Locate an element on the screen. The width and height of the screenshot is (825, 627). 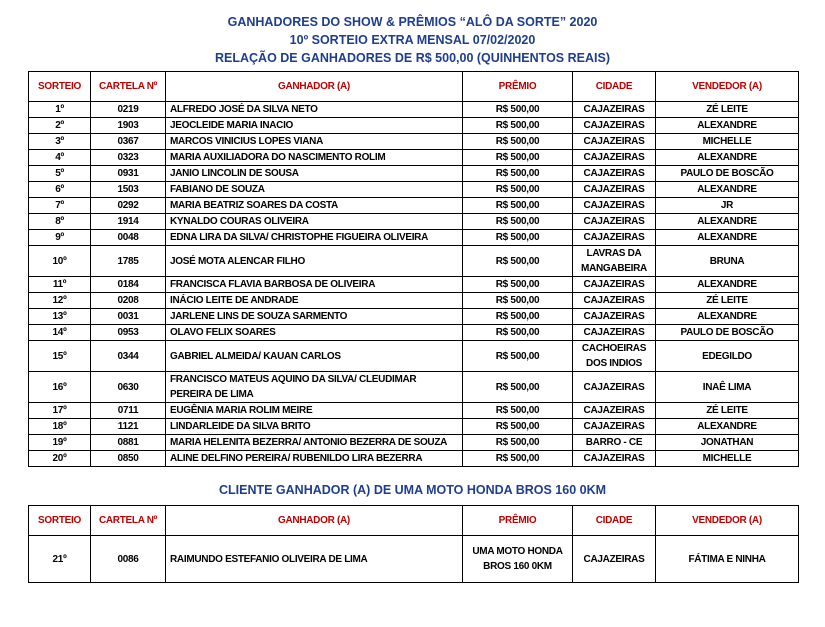
table-cell: JARLENE LINS DE SOUZA SARMENTO is located at coordinates (314, 316).